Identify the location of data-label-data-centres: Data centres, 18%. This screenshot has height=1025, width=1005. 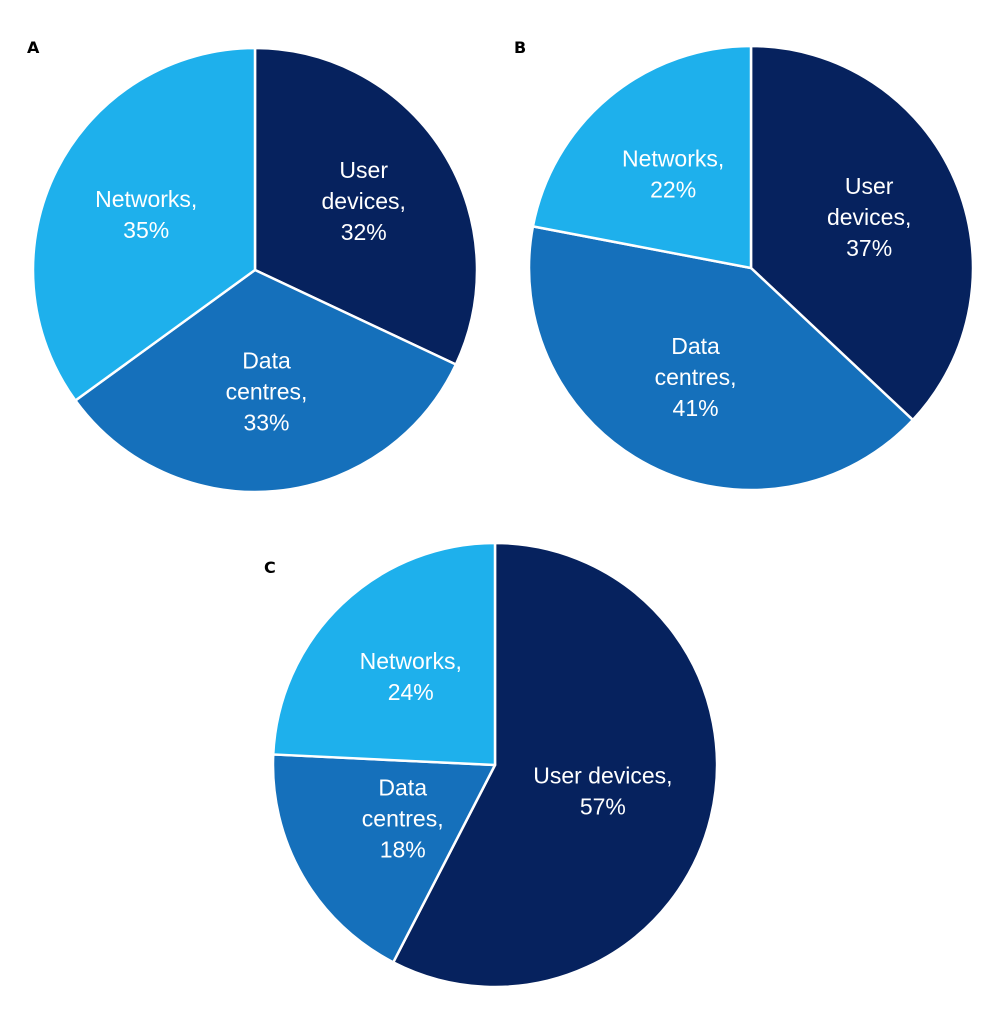
(403, 818).